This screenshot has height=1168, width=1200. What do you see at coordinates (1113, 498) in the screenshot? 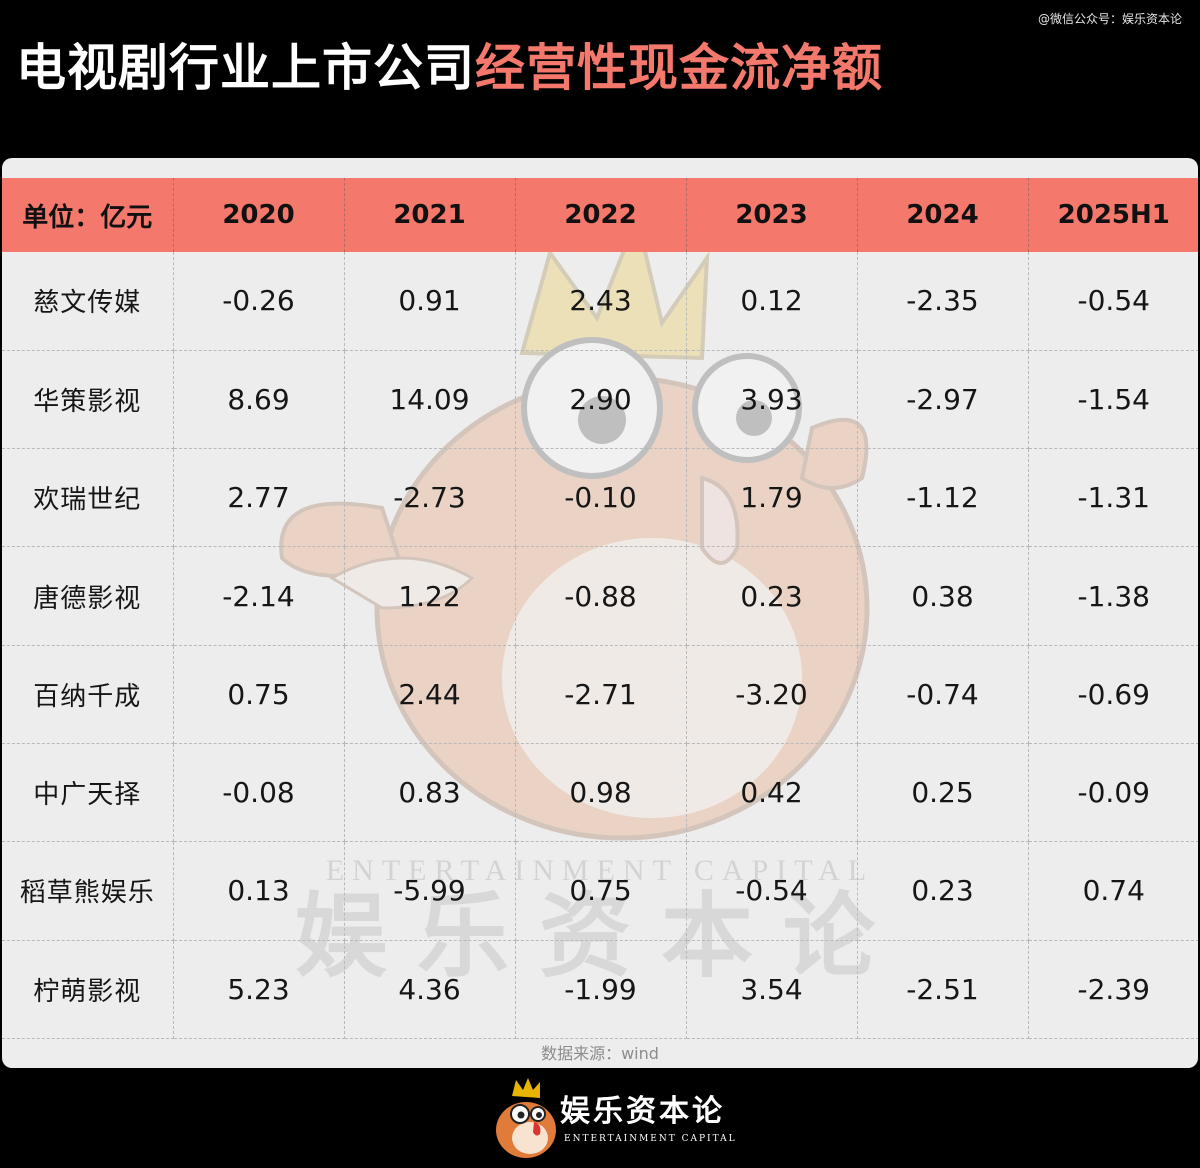
I see `value-cell: -1.31` at bounding box center [1113, 498].